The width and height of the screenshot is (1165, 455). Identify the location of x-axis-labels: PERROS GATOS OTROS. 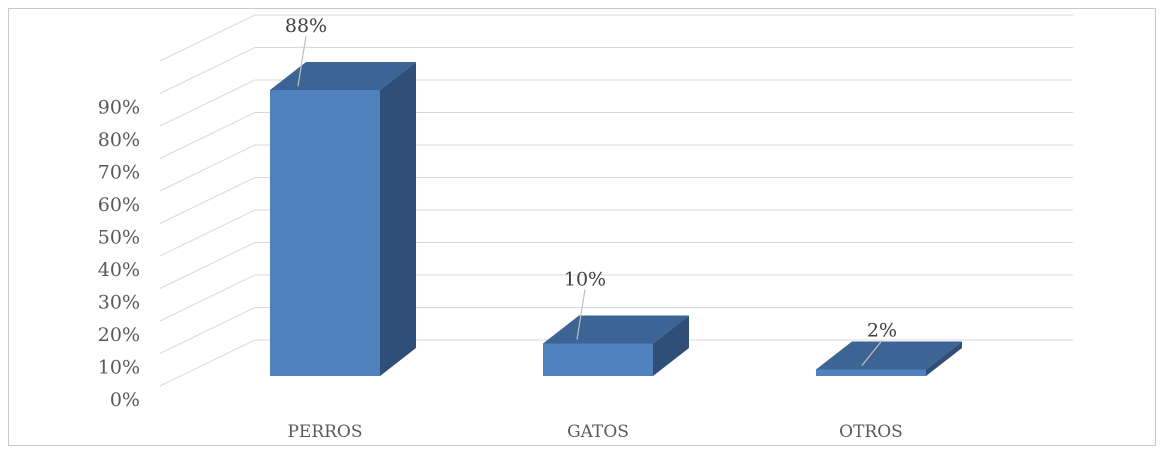
(594, 432).